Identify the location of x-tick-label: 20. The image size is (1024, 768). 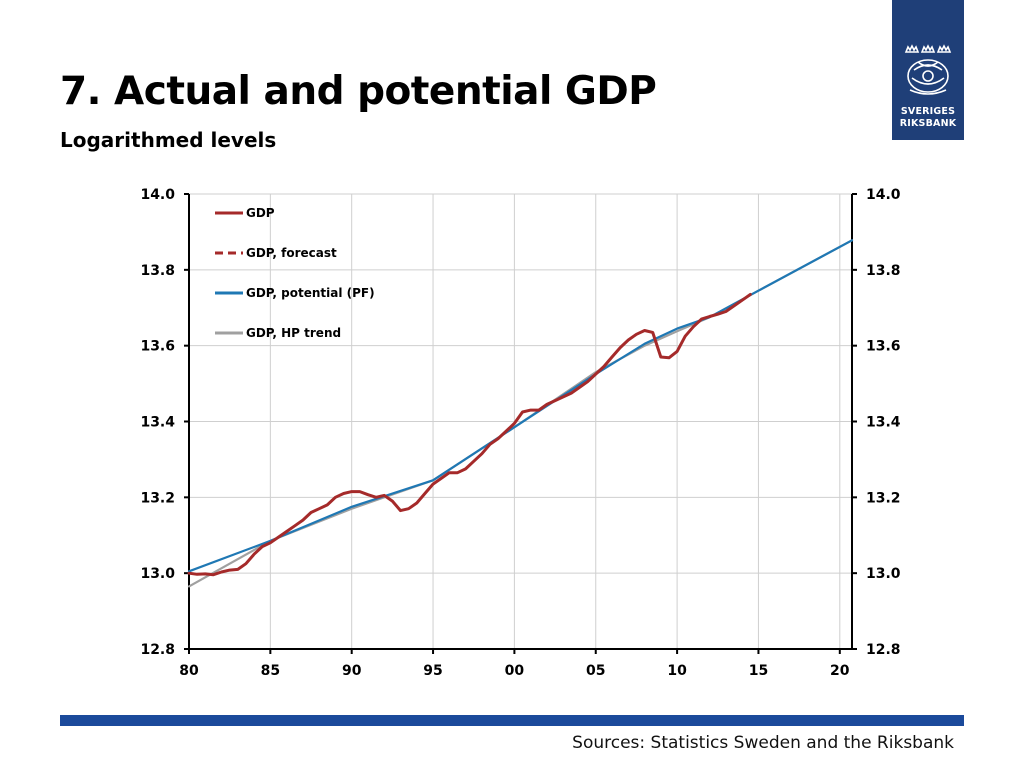
(840, 671).